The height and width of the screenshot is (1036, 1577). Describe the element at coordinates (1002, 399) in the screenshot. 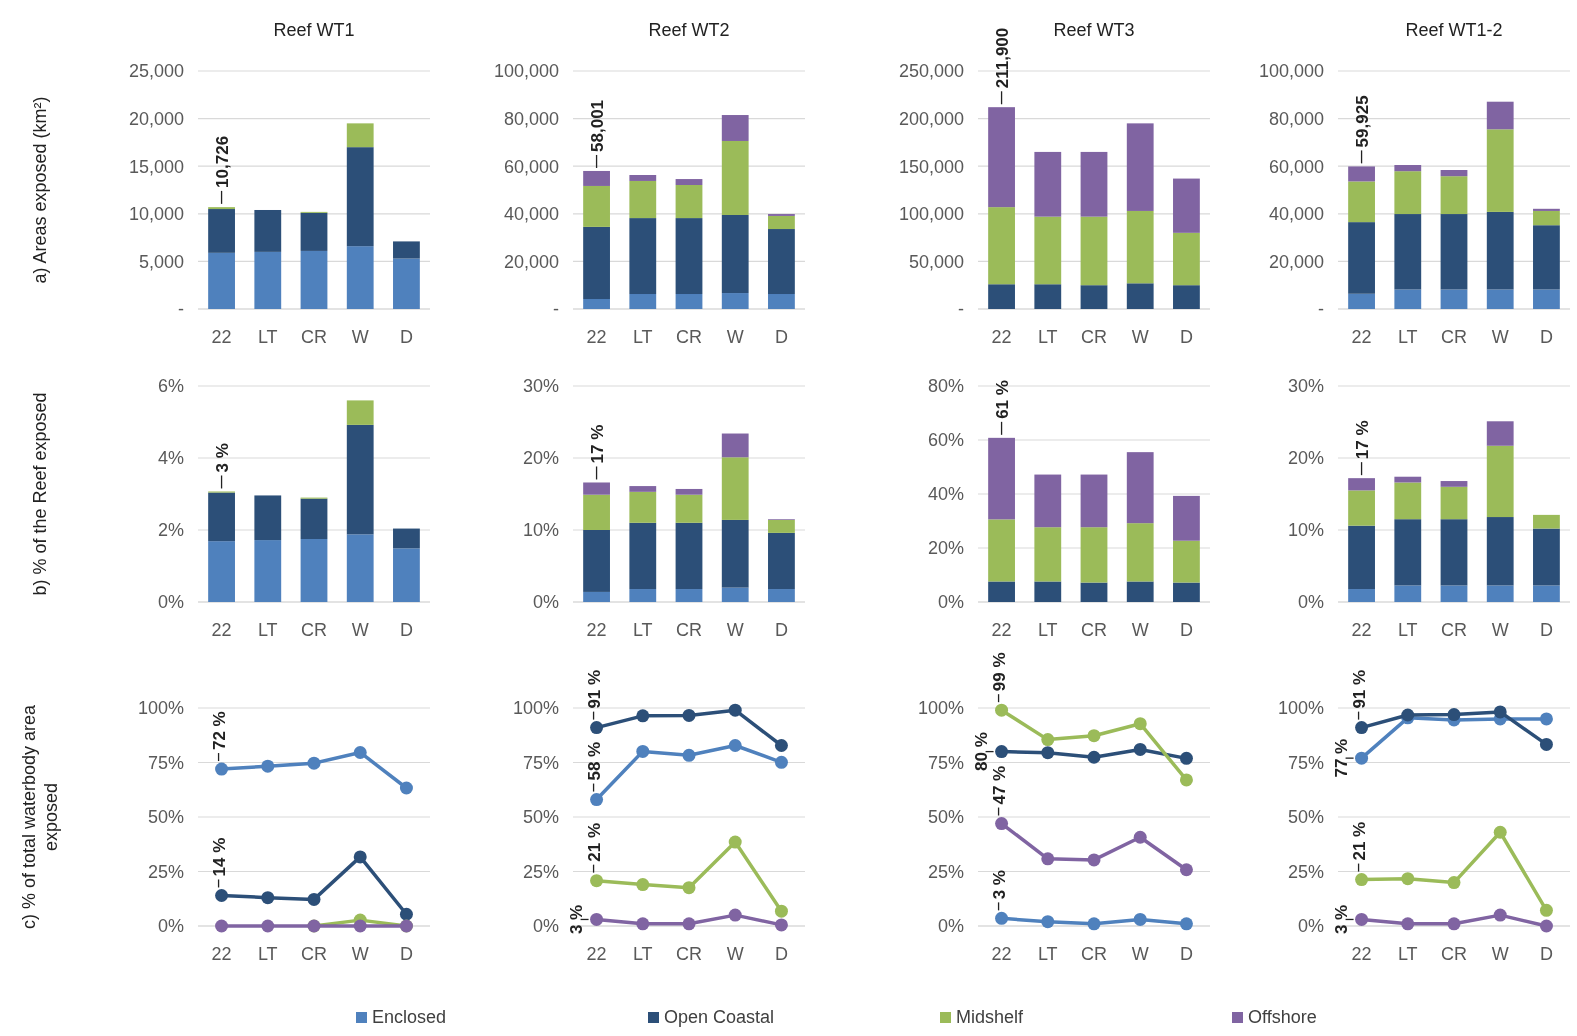

I see `annotation: 61 %` at that location.